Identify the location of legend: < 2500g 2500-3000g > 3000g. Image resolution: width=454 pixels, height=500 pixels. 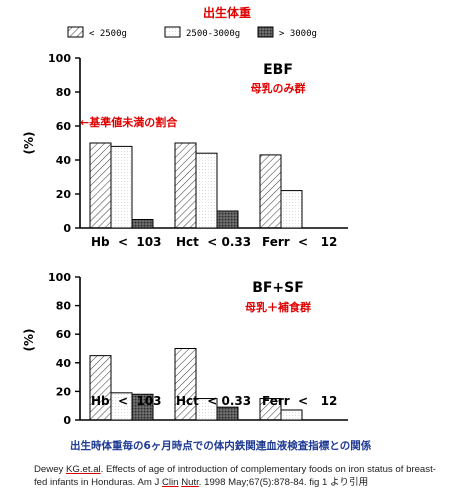
(192, 32).